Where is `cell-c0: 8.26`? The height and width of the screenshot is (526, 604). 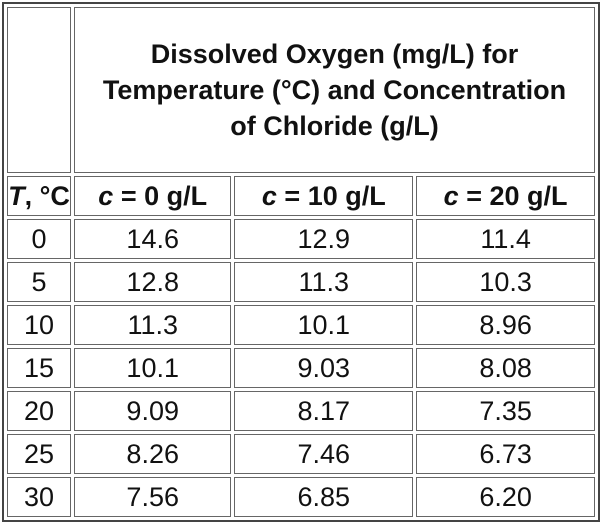
cell-c0: 8.26 is located at coordinates (153, 454).